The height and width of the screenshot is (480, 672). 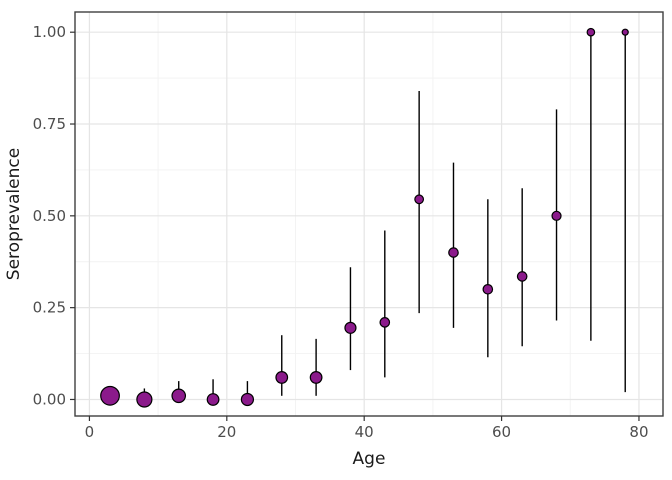 What do you see at coordinates (49, 32) in the screenshot?
I see `y-tick-label: 1.00` at bounding box center [49, 32].